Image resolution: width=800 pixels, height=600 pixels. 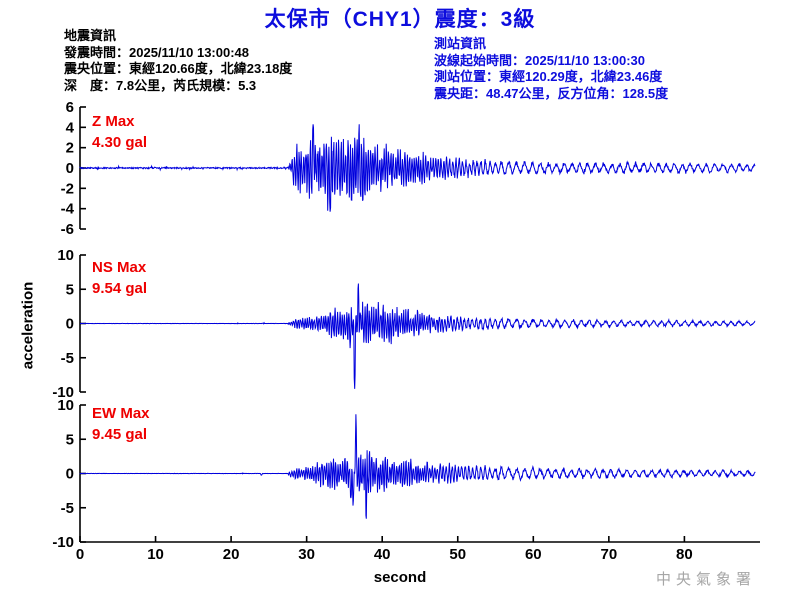 What do you see at coordinates (156, 52) in the screenshot?
I see `origin-time: 發震時間：2025/11/10 13:00:48` at bounding box center [156, 52].